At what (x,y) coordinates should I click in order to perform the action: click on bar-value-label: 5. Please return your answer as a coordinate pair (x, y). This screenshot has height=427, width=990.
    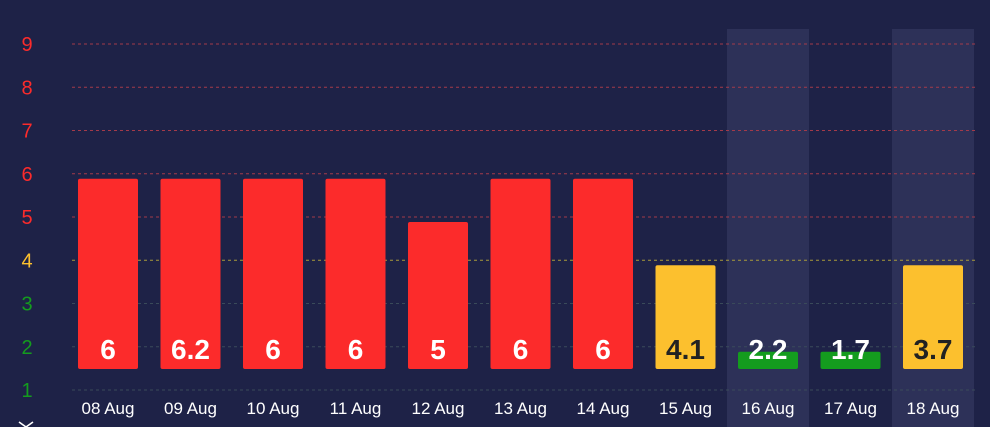
    Looking at the image, I should click on (438, 349).